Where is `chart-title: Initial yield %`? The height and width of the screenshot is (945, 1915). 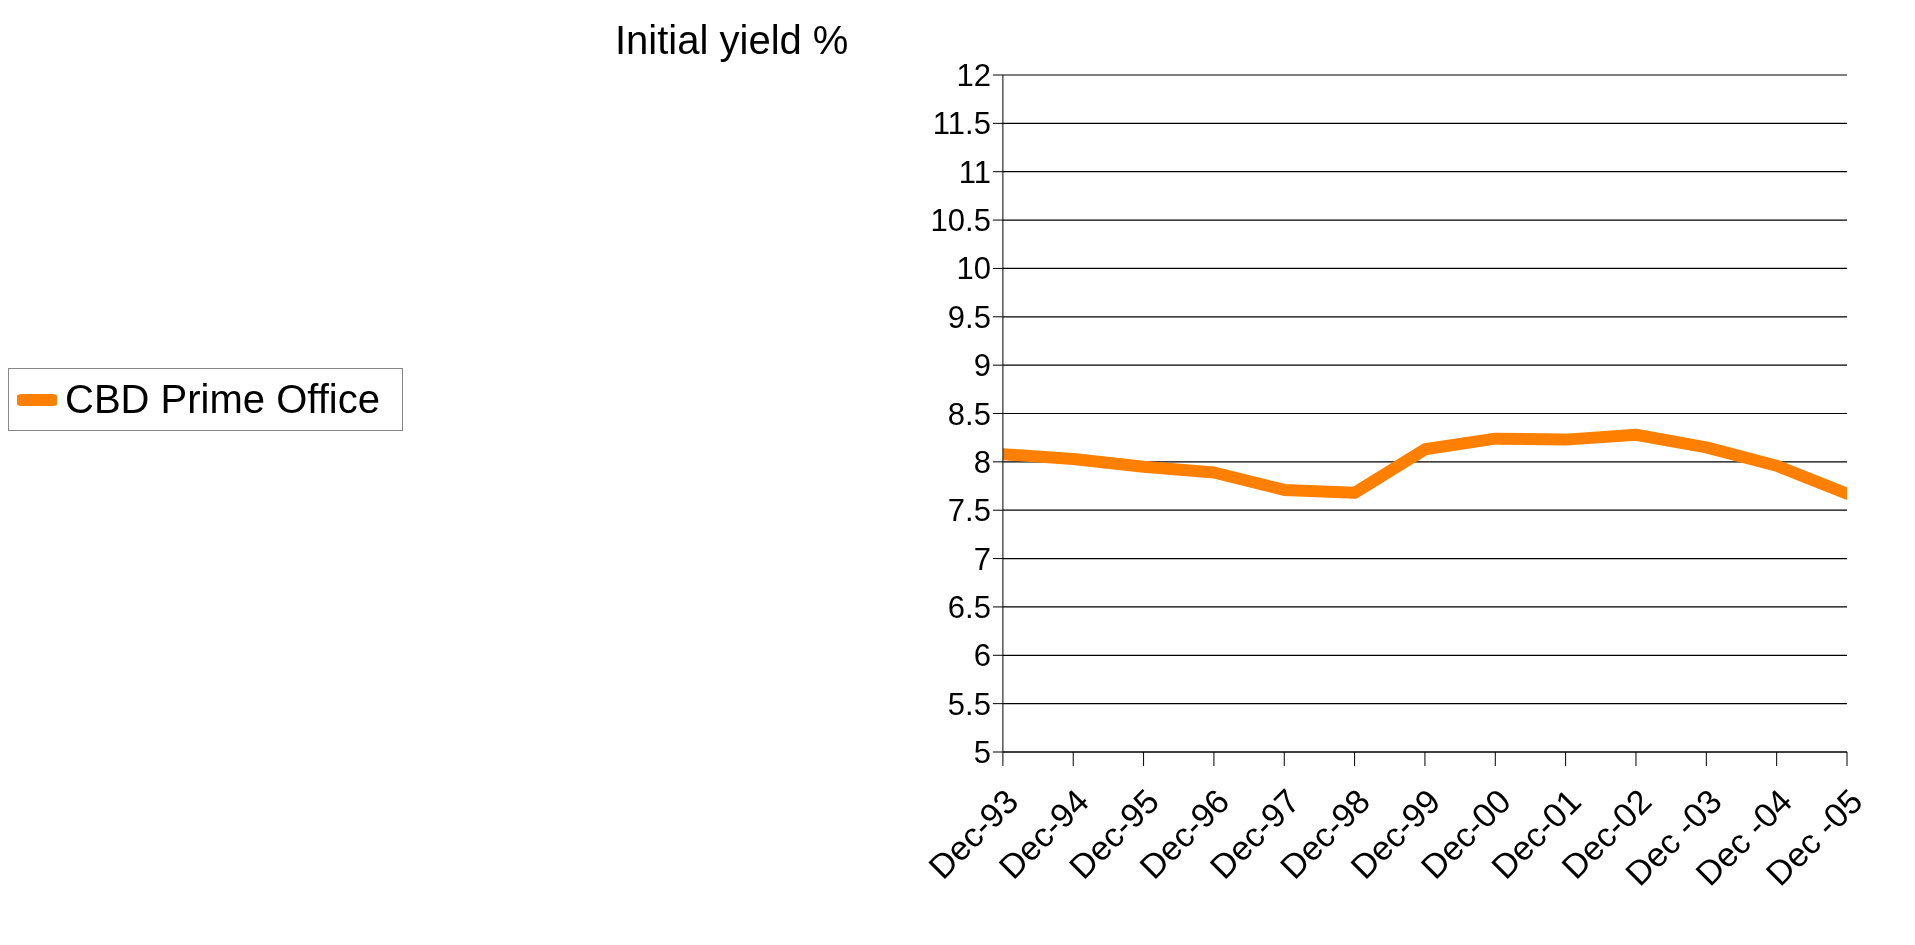 chart-title: Initial yield % is located at coordinates (732, 40).